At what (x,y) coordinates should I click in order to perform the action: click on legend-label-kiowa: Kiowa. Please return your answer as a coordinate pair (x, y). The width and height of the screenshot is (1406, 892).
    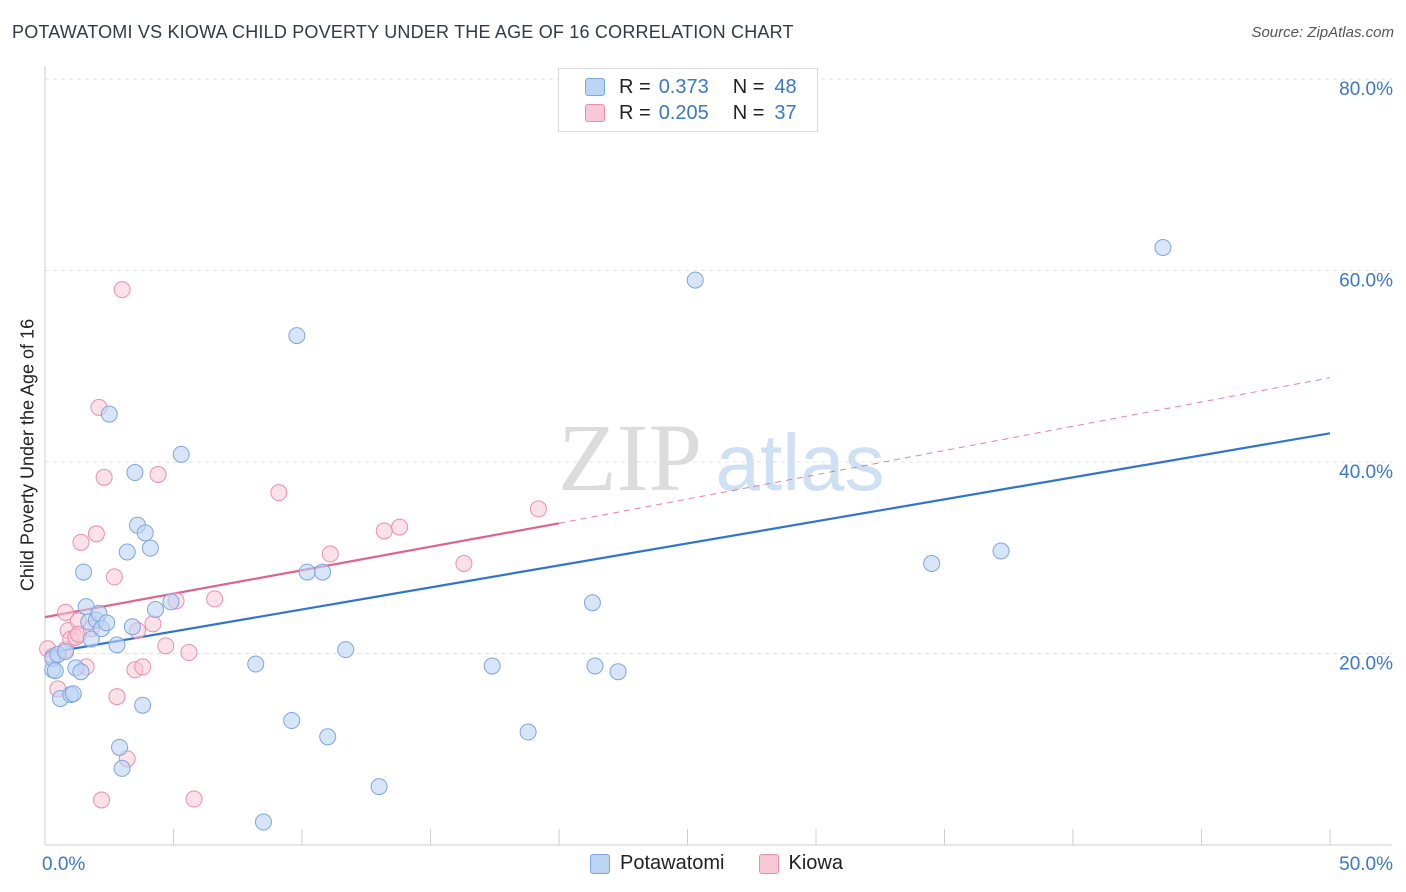
    Looking at the image, I should click on (815, 863).